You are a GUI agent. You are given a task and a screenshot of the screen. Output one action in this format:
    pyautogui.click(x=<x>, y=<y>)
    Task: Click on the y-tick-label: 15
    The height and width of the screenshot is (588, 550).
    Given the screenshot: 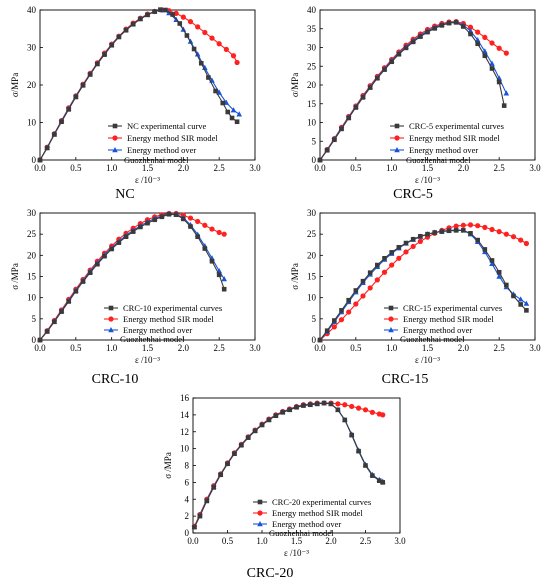 What is the action you would take?
    pyautogui.click(x=312, y=277)
    